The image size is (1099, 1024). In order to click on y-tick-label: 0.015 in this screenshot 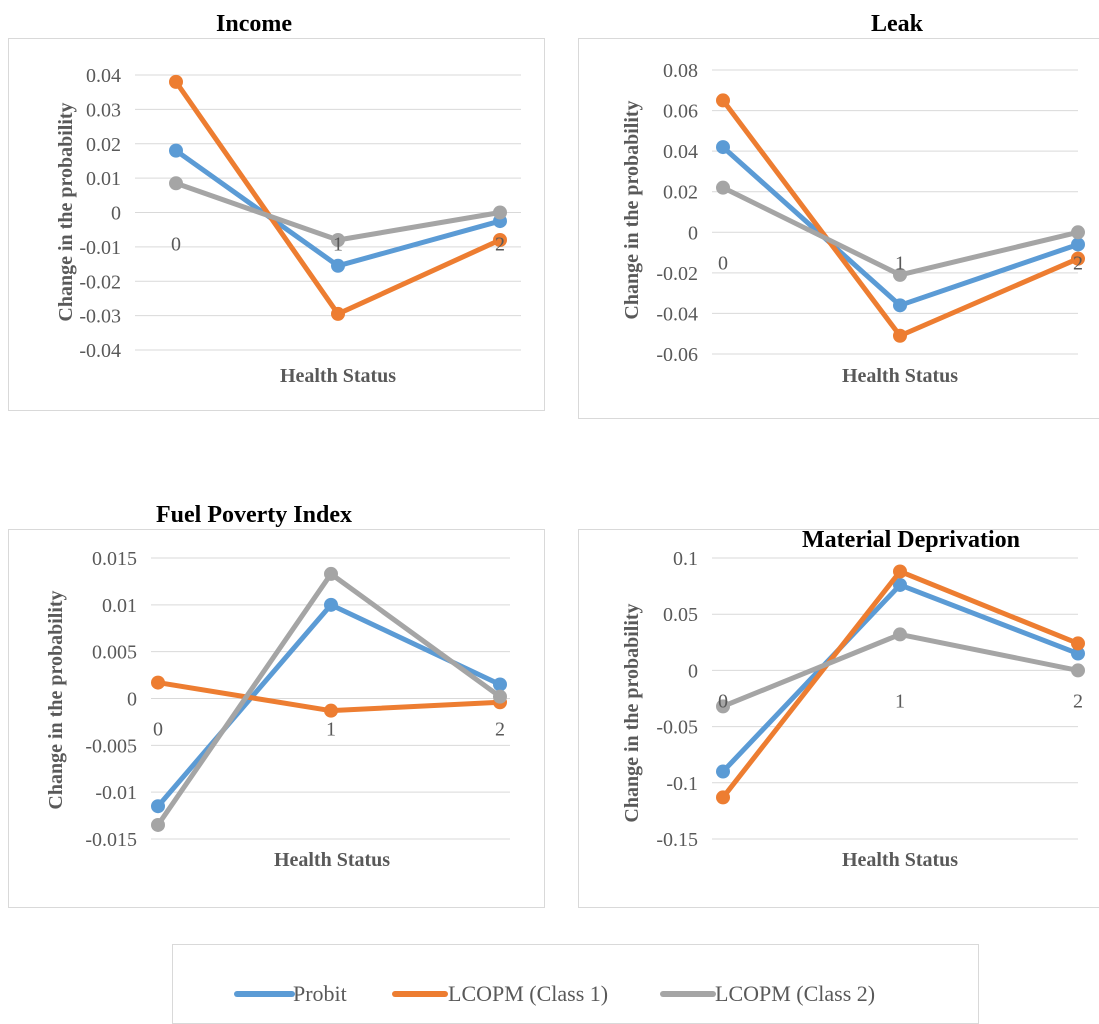, I will do `click(114, 559)`.